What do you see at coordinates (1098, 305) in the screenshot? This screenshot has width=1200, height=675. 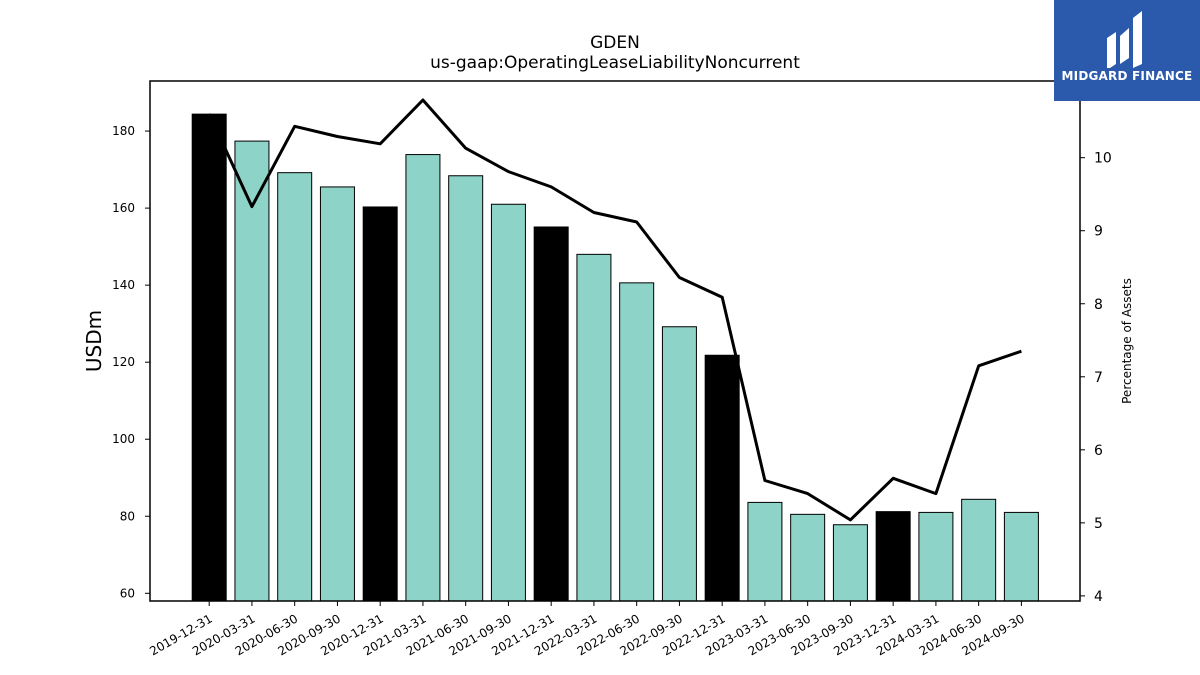 I see `y2-tick-label: 8` at bounding box center [1098, 305].